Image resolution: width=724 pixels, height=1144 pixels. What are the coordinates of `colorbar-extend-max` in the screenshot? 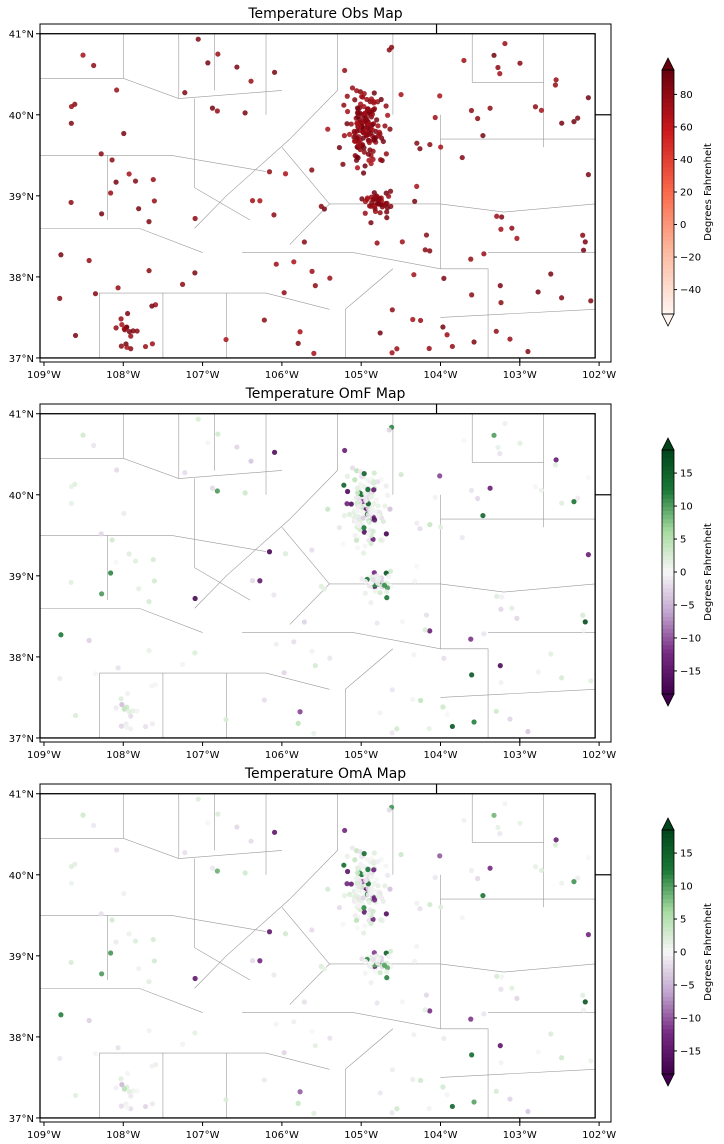 It's located at (668, 824).